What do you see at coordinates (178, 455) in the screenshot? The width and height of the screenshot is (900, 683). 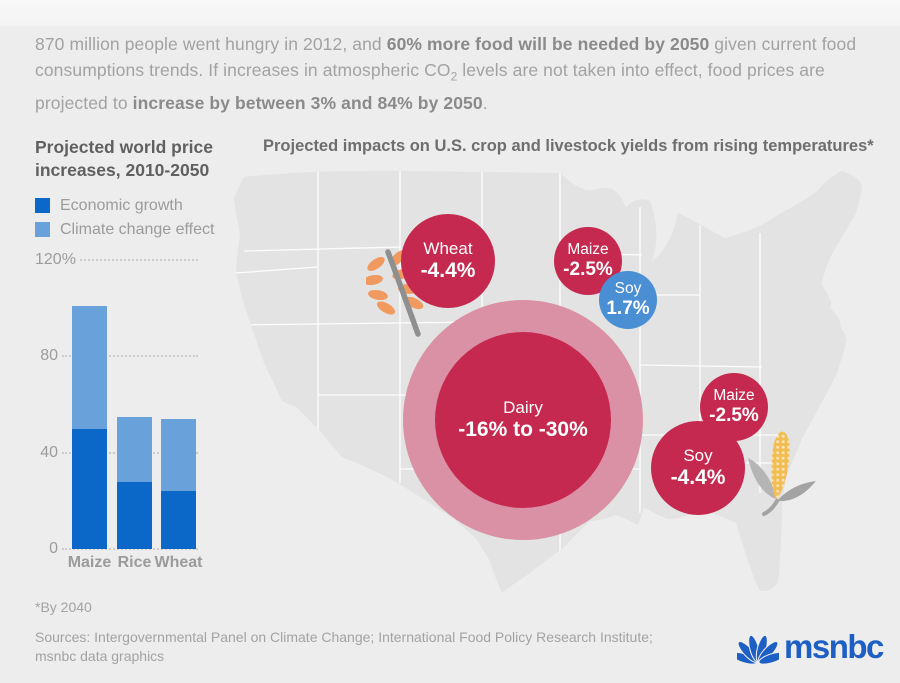 I see `bar-wheat-climate-change` at bounding box center [178, 455].